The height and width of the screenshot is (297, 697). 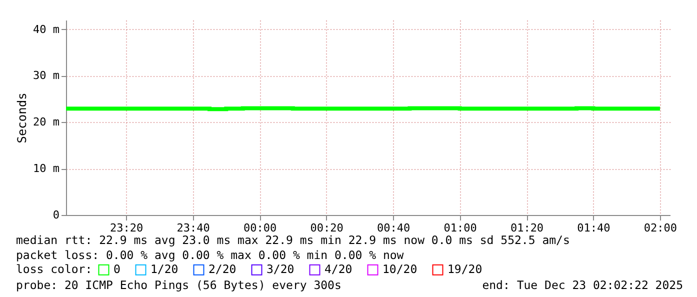 I want to click on legend-label: 10/20, so click(x=400, y=269).